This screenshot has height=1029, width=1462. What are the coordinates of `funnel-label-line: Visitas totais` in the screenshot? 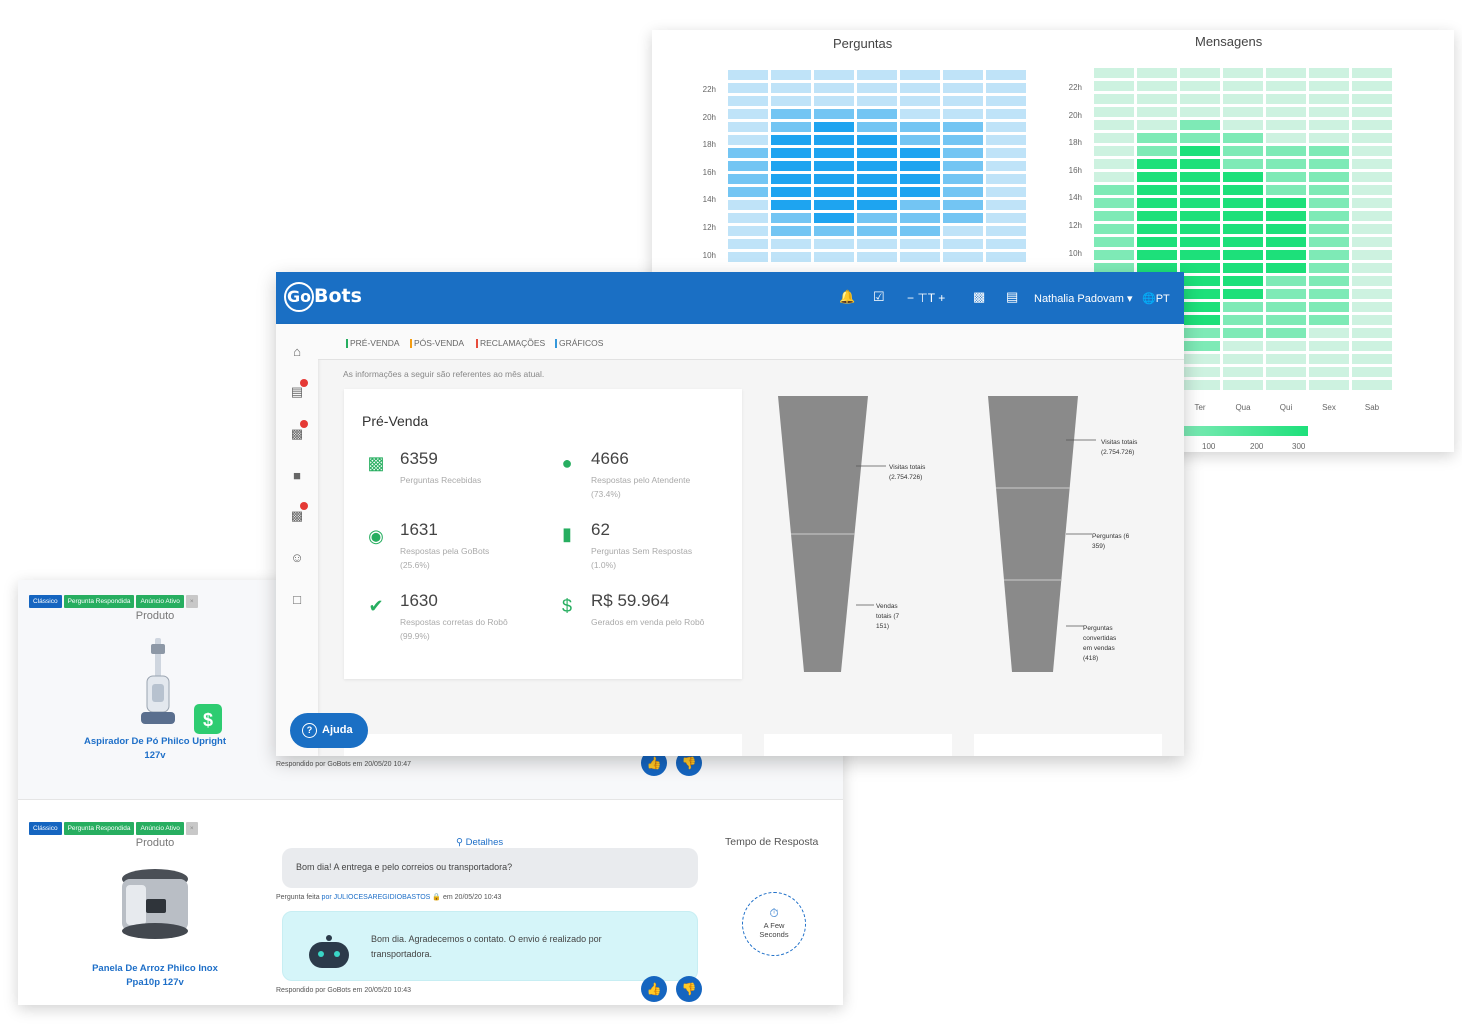 It's located at (907, 467).